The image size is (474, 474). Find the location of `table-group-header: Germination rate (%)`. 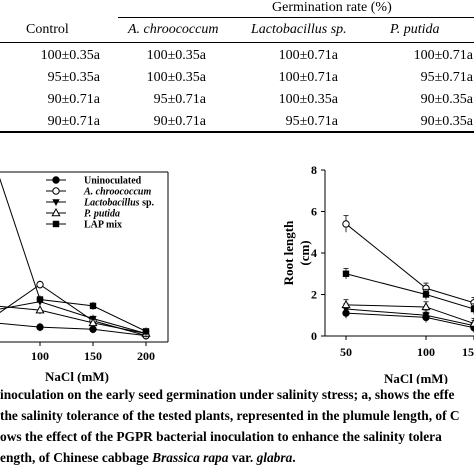

table-group-header: Germination rate (%) is located at coordinates (332, 7).